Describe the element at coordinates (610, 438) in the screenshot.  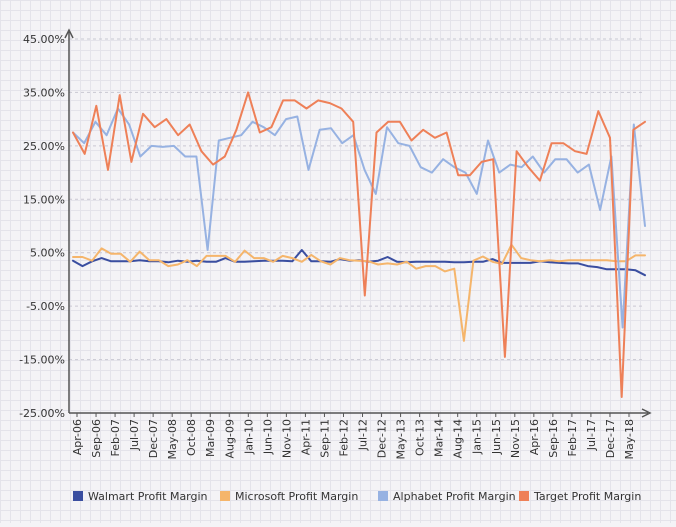
I see `x-tick-label: Dec-17` at that location.